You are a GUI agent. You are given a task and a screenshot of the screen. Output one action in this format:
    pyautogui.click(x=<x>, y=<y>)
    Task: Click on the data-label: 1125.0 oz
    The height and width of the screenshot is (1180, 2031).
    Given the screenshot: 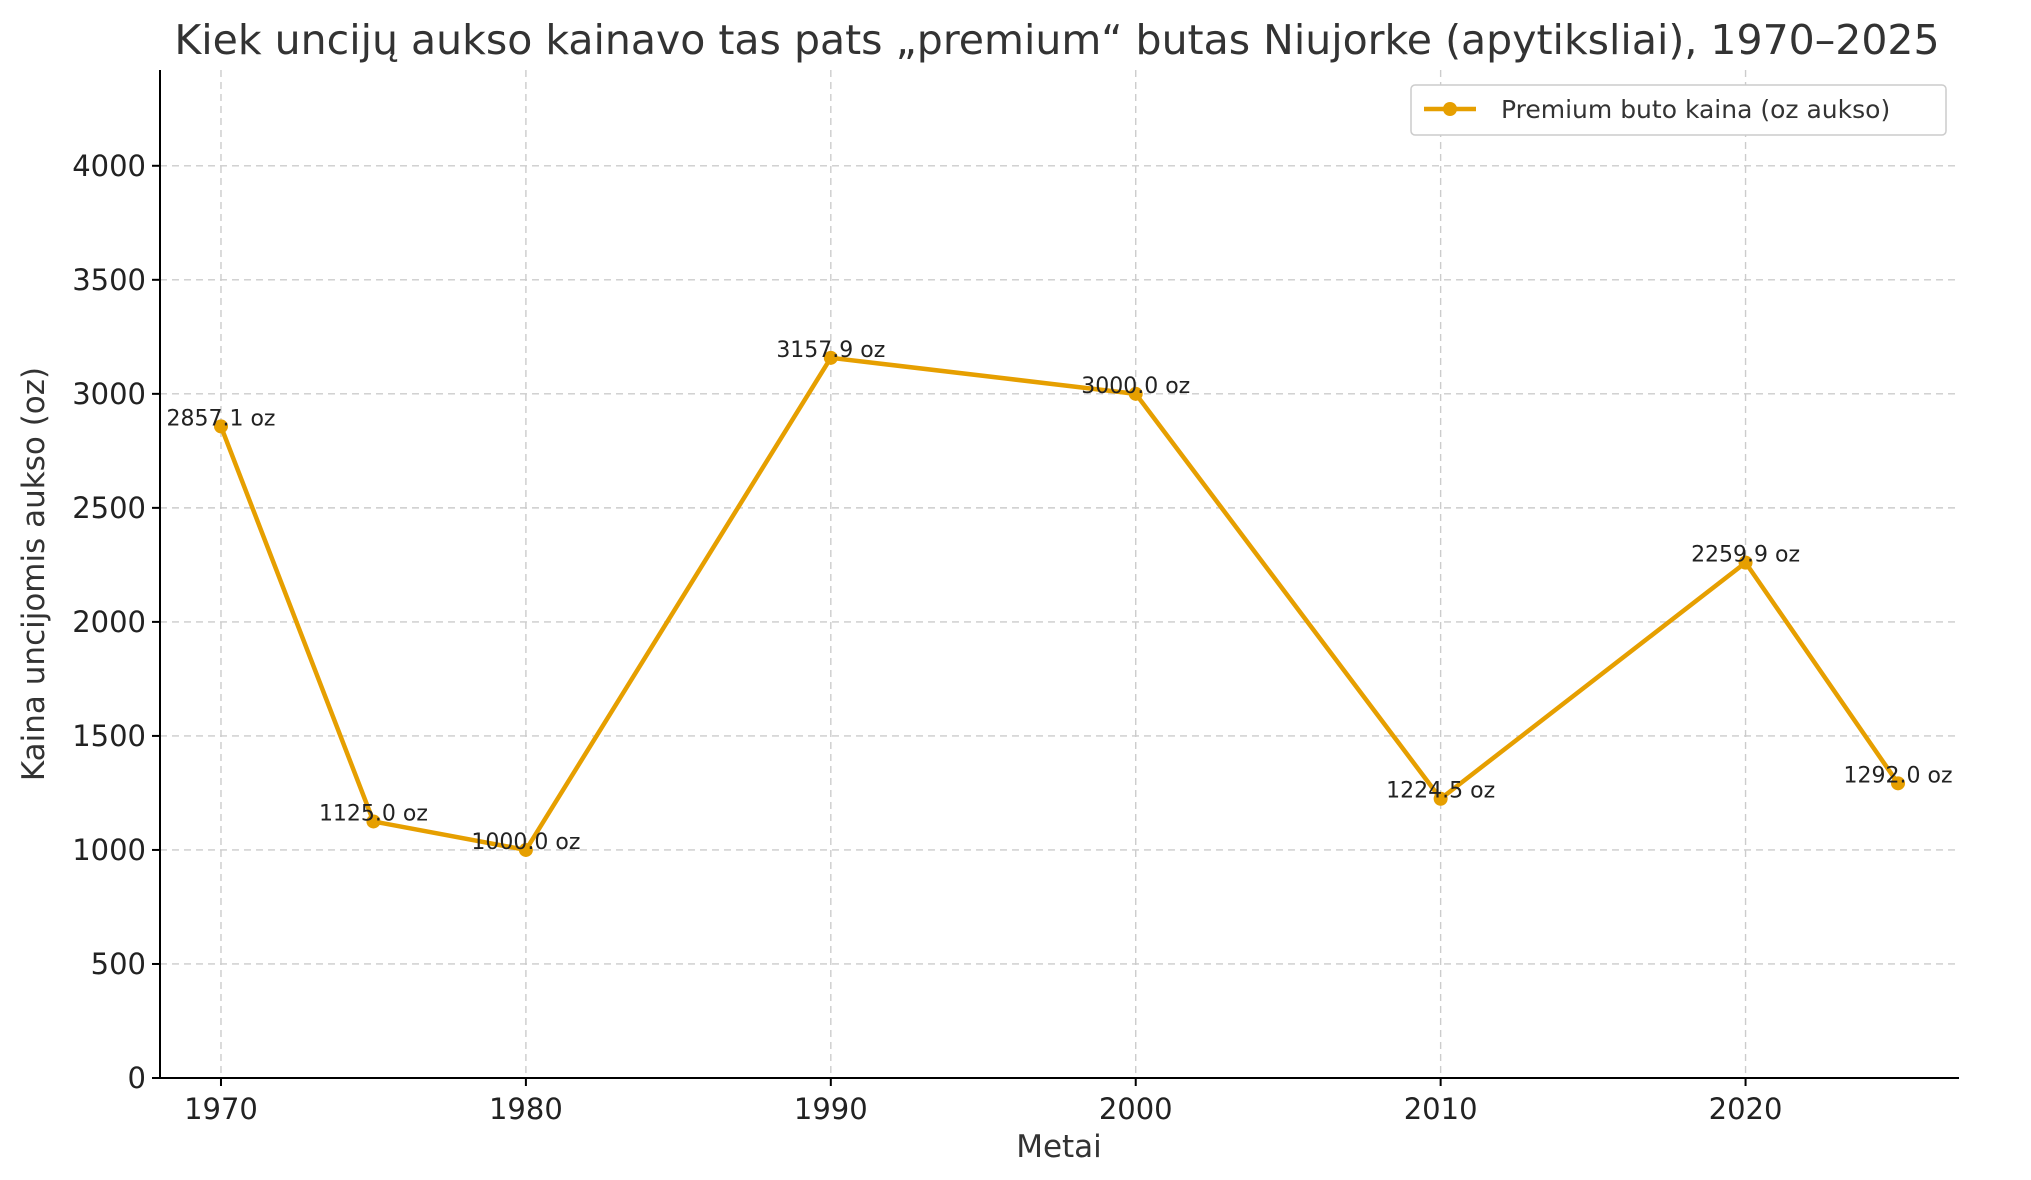 What is the action you would take?
    pyautogui.click(x=373, y=813)
    